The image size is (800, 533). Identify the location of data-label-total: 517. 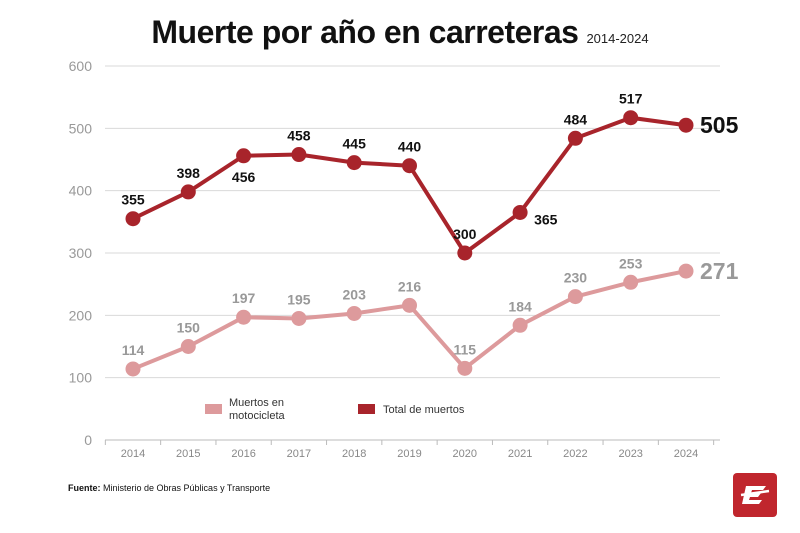
(631, 99).